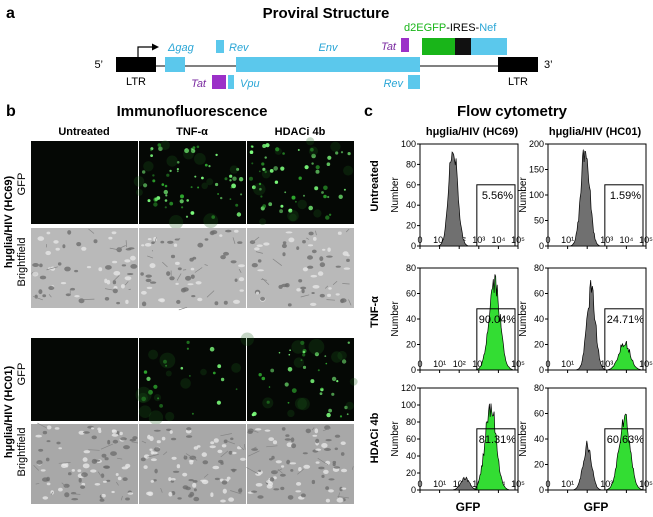  Describe the element at coordinates (326, 13) in the screenshot. I see `panel-a-title: Proviral Structure` at that location.